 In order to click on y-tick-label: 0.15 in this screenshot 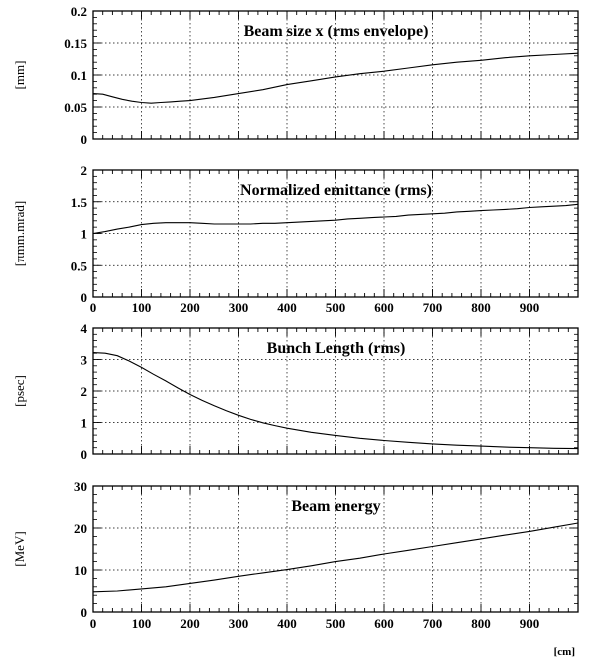, I will do `click(75, 43)`.